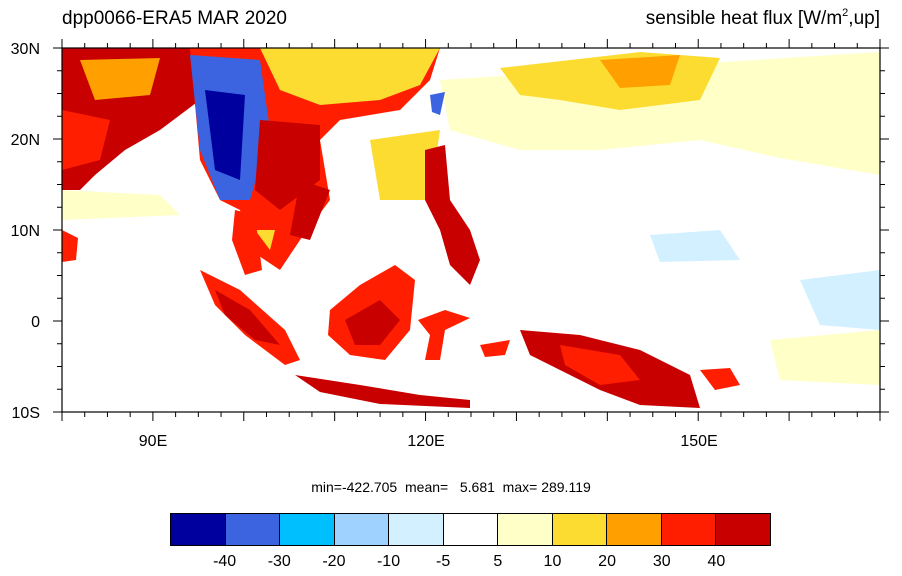 The height and width of the screenshot is (576, 902). Describe the element at coordinates (443, 561) in the screenshot. I see `colorbar-label: -5` at that location.